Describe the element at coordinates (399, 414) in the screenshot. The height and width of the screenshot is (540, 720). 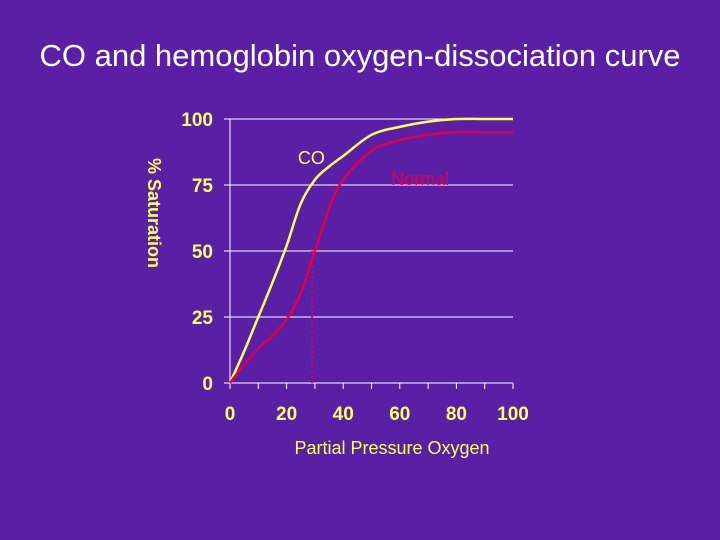
I see `x-tick-label-60: 60` at that location.